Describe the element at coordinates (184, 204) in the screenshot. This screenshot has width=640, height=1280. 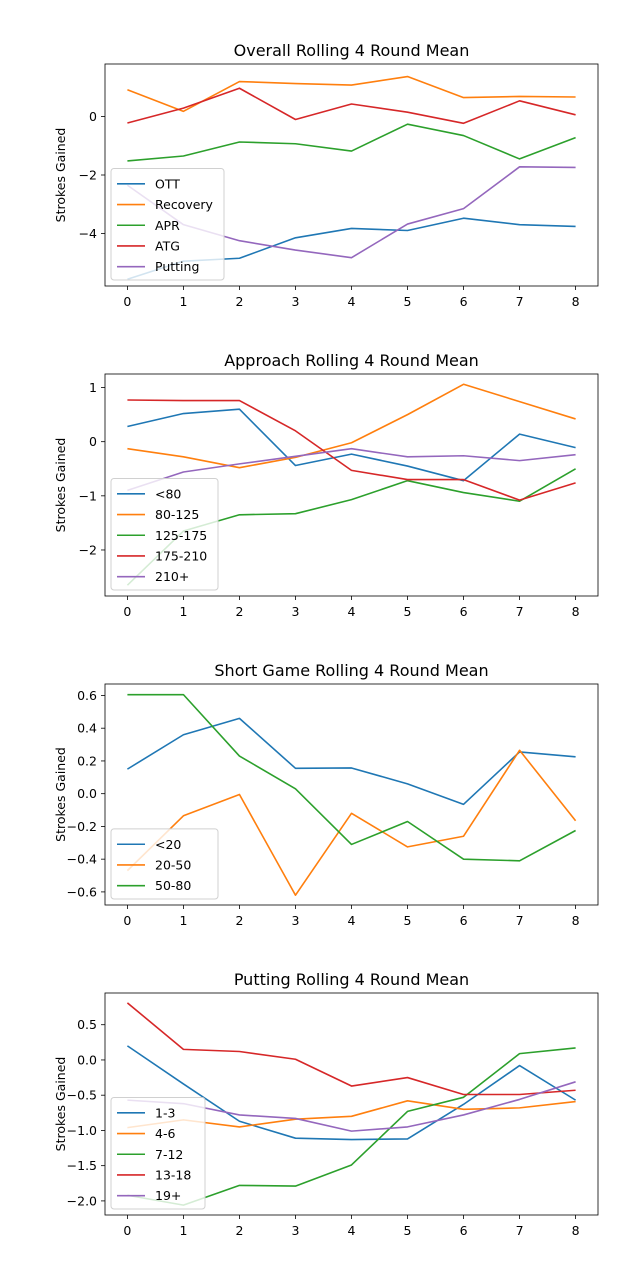
I see `legend-entry: Recovery` at that location.